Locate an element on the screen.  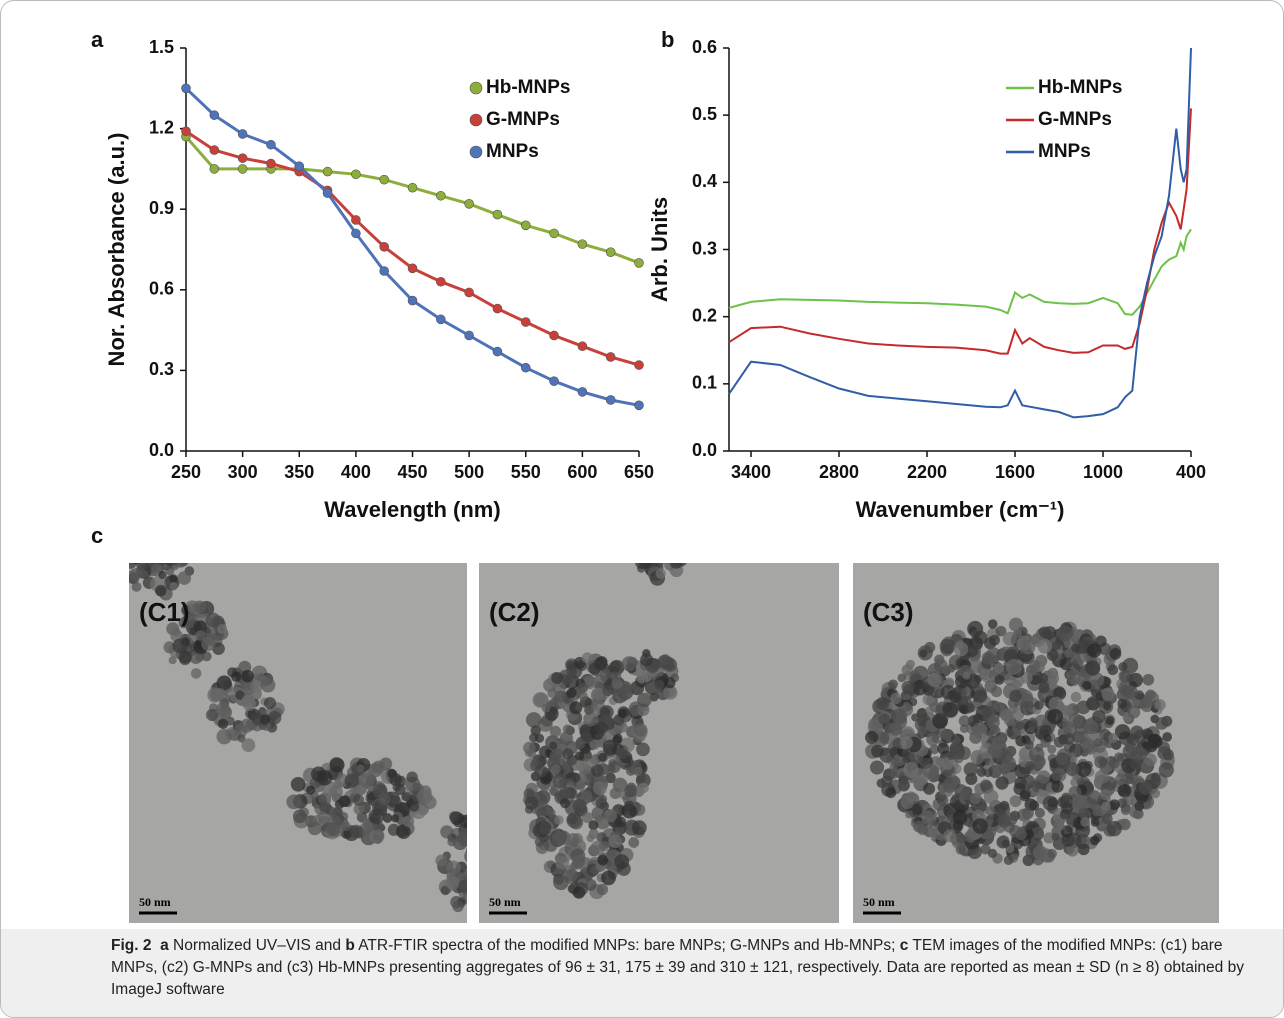
caption-text: c is located at coordinates (904, 945).